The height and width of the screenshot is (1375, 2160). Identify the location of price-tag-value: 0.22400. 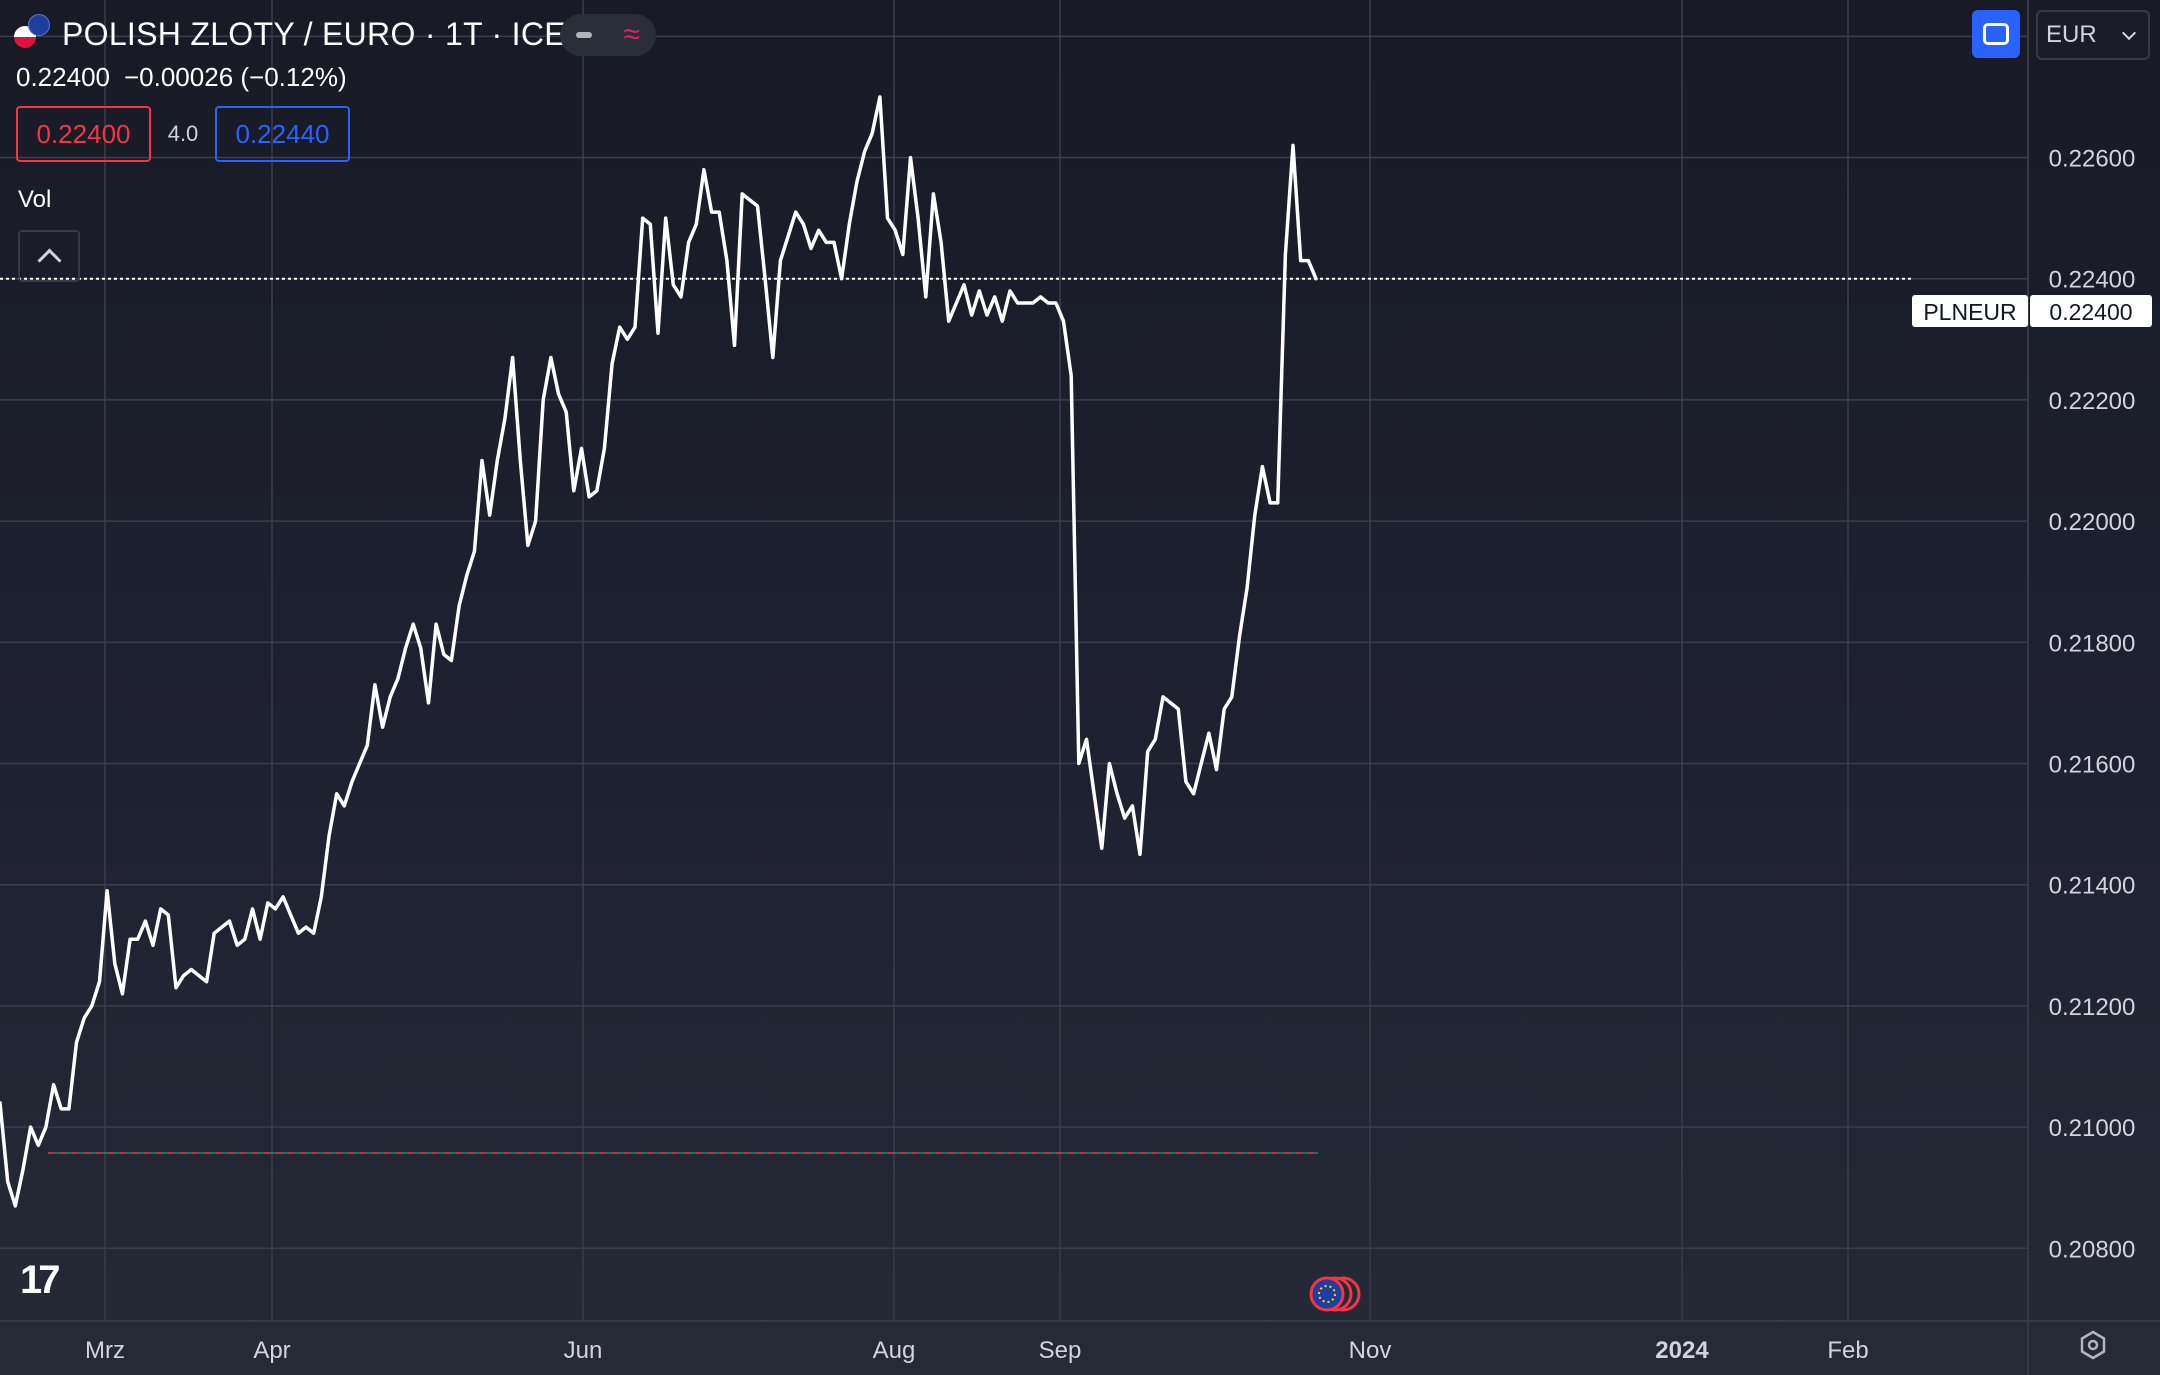
(2090, 312).